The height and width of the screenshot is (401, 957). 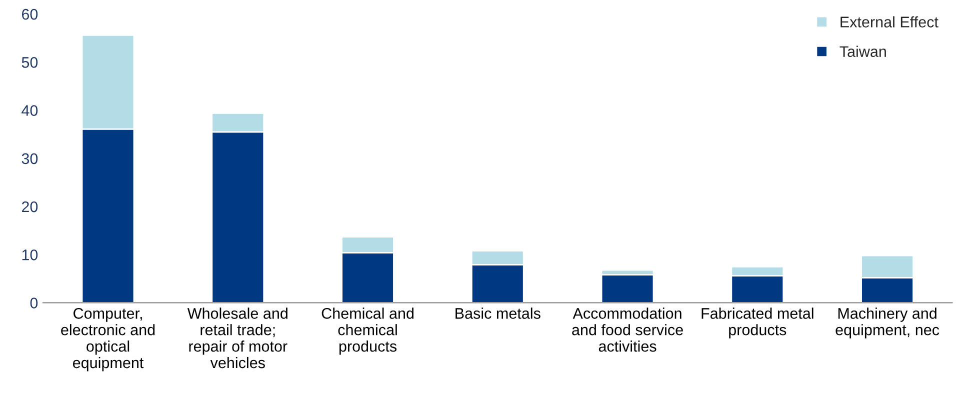 What do you see at coordinates (30, 110) in the screenshot?
I see `y-tick-label: 40` at bounding box center [30, 110].